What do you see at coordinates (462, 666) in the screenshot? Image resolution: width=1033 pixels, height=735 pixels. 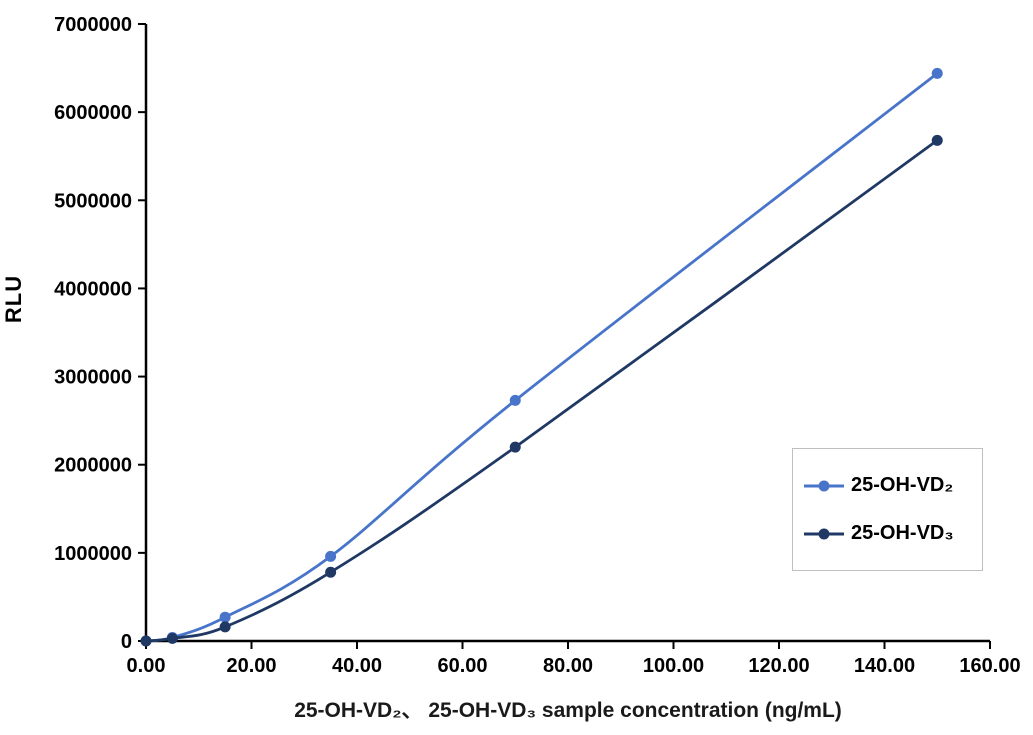 I see `x-tick-label: 60.00` at bounding box center [462, 666].